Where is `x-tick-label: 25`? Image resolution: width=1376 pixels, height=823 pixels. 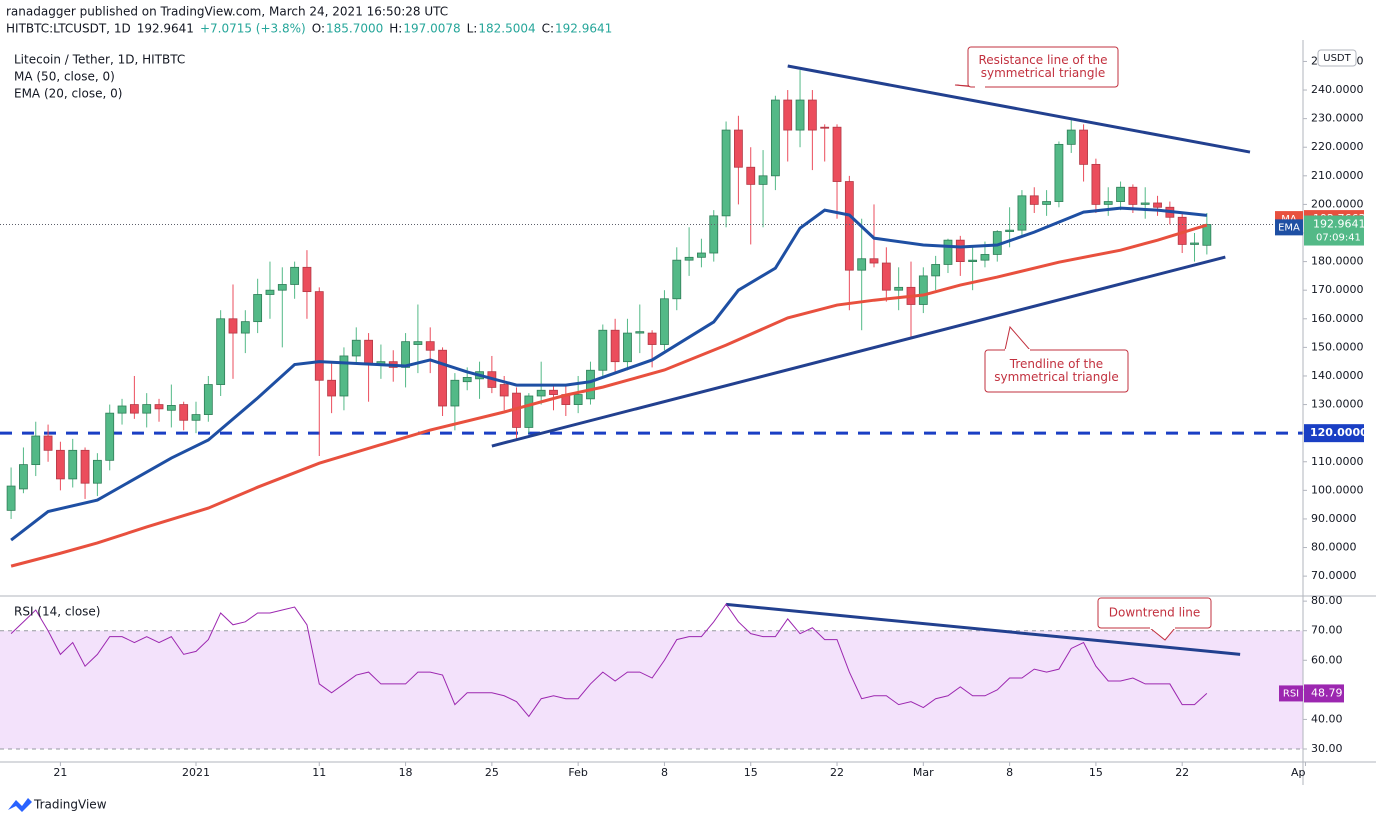
x-tick-label: 25 is located at coordinates (492, 772).